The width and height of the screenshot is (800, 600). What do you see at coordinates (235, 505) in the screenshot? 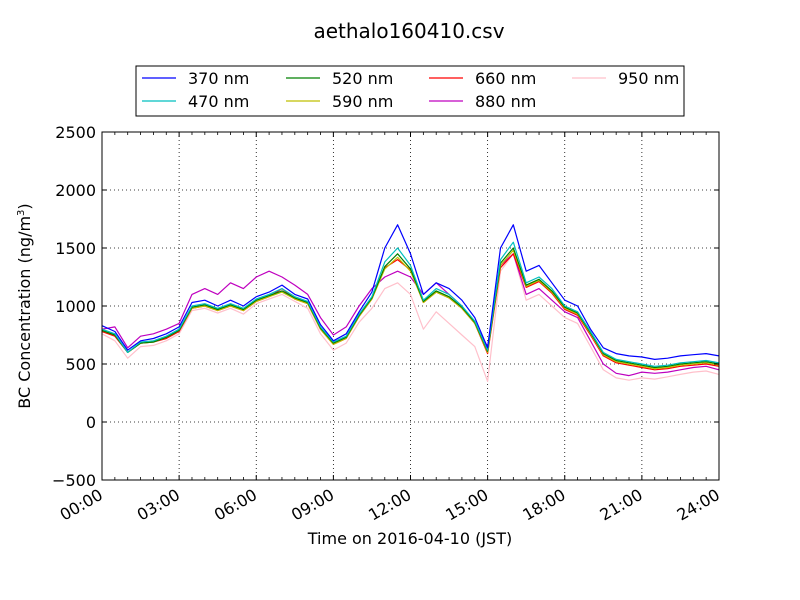
I see `x-tick-label: 06:00` at bounding box center [235, 505].